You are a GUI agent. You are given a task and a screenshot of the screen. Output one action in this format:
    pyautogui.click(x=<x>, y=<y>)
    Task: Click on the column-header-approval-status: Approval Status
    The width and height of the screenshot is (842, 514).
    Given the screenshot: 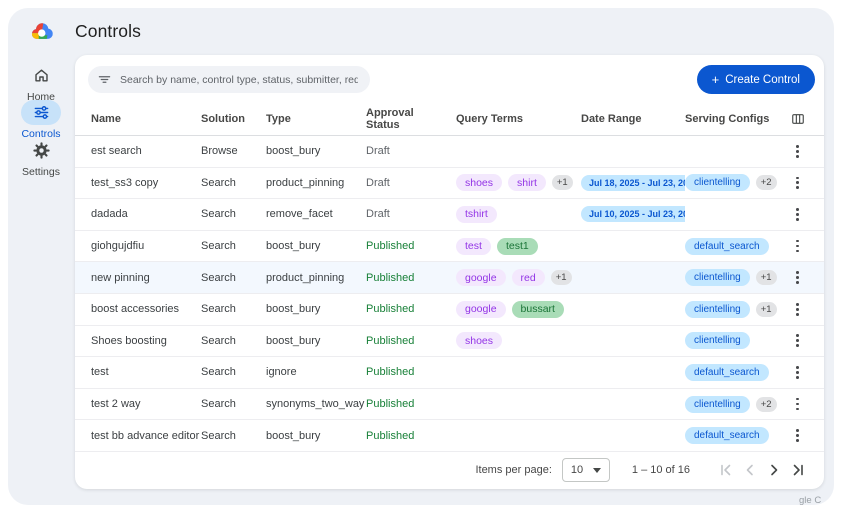 What is the action you would take?
    pyautogui.click(x=390, y=119)
    